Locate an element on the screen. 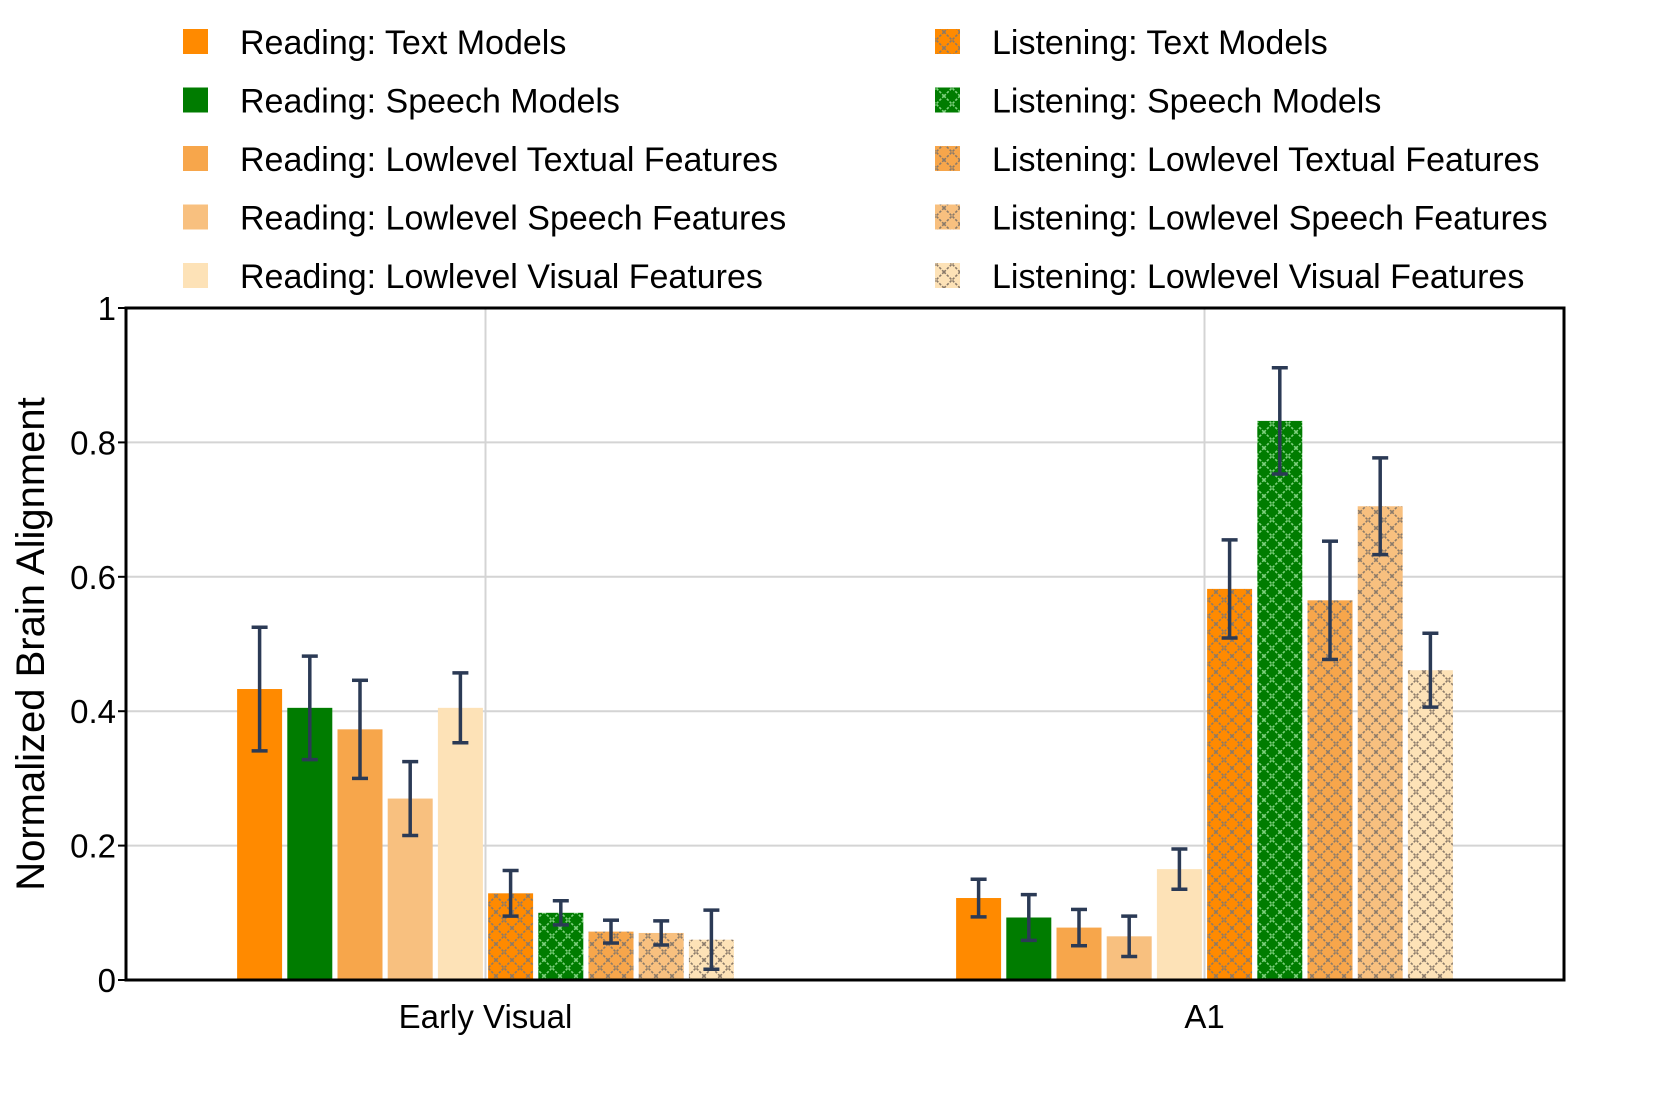  legend-label-reading-speech-models: Reading: Speech Models is located at coordinates (430, 102).